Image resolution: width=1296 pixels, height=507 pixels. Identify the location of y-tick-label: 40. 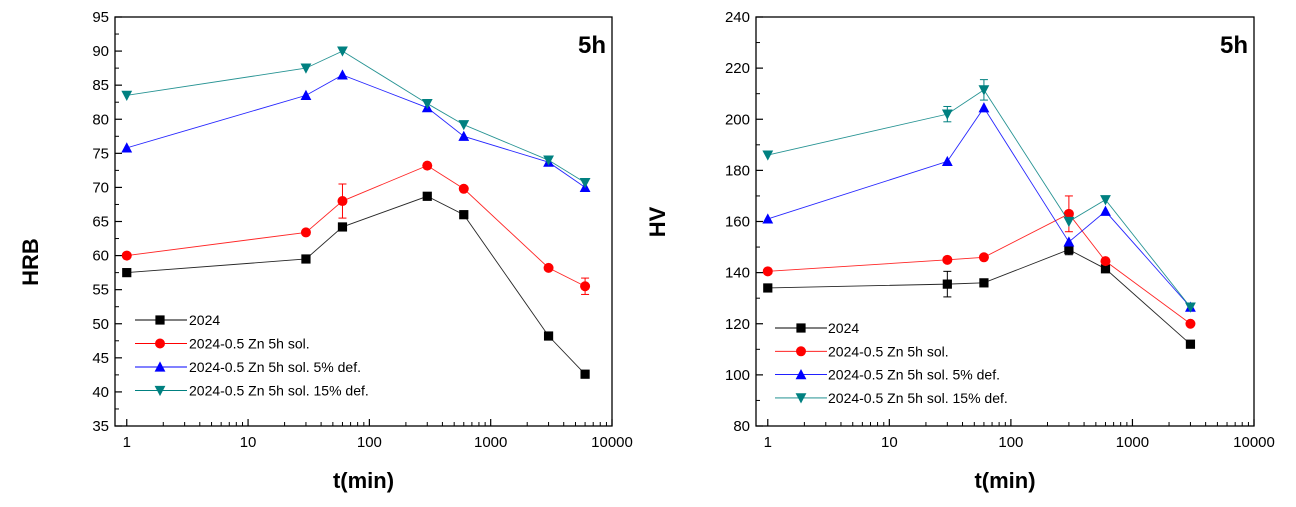
(100, 392).